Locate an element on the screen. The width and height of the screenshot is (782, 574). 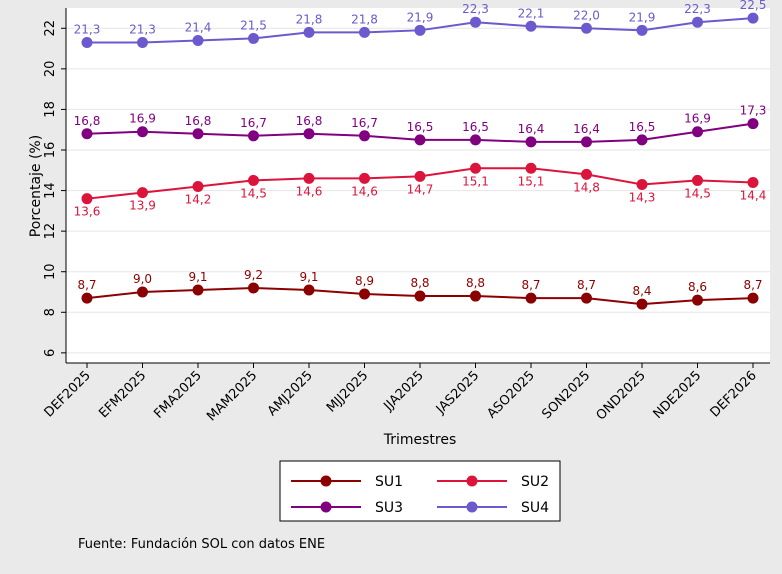
legend-label: SU3 is located at coordinates (389, 508).